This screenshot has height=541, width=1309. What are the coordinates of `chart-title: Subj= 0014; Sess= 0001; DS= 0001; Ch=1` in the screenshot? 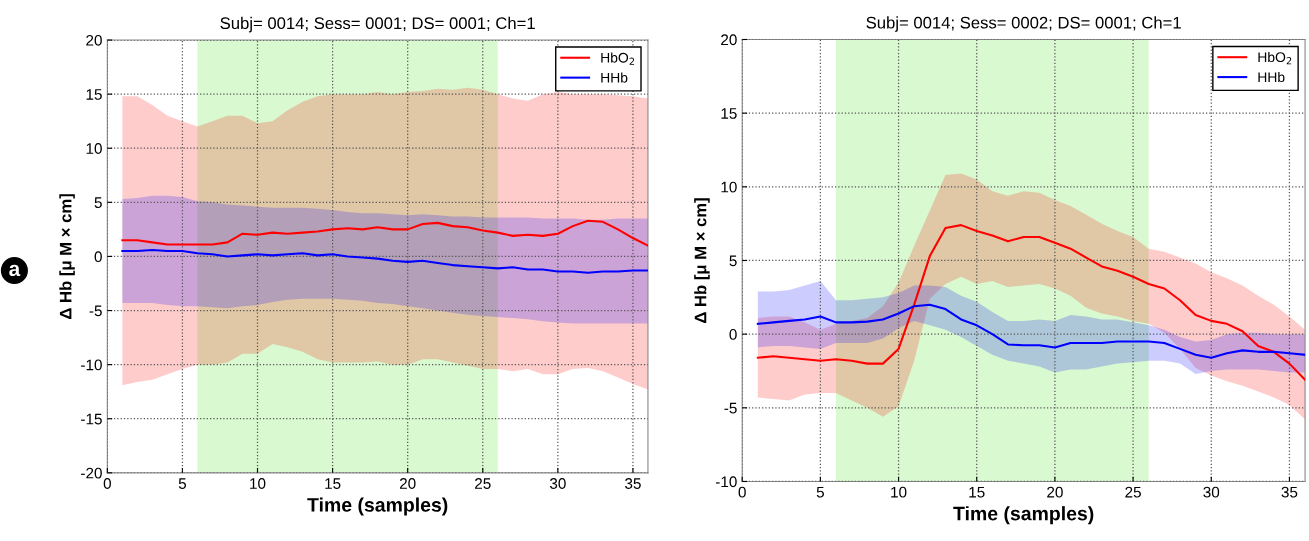 It's located at (377, 24).